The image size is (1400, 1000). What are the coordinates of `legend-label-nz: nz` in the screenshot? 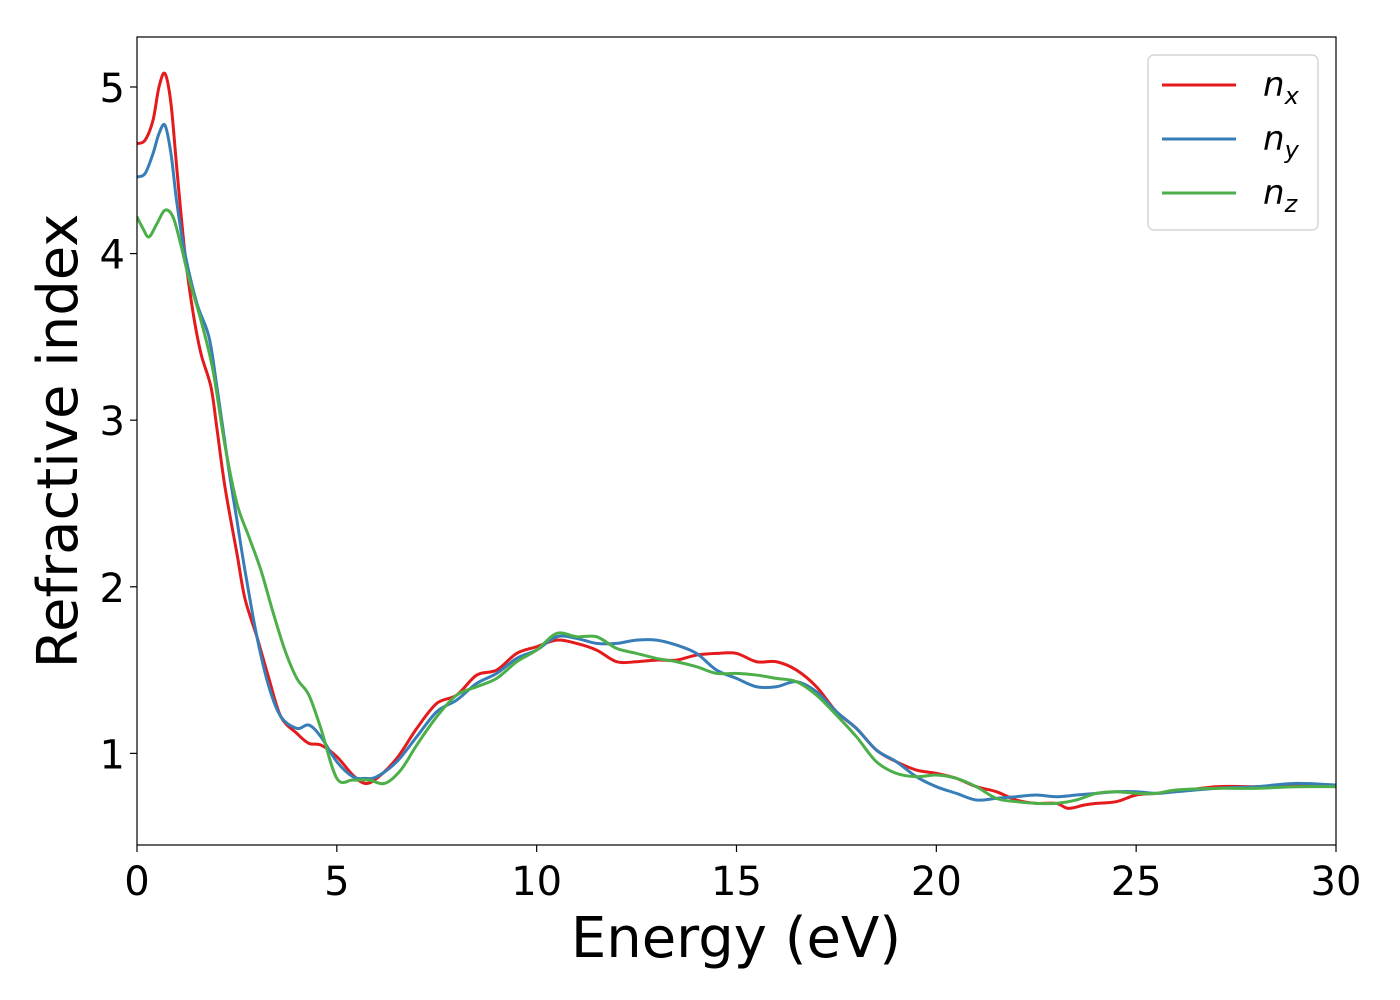 It's located at (1281, 195).